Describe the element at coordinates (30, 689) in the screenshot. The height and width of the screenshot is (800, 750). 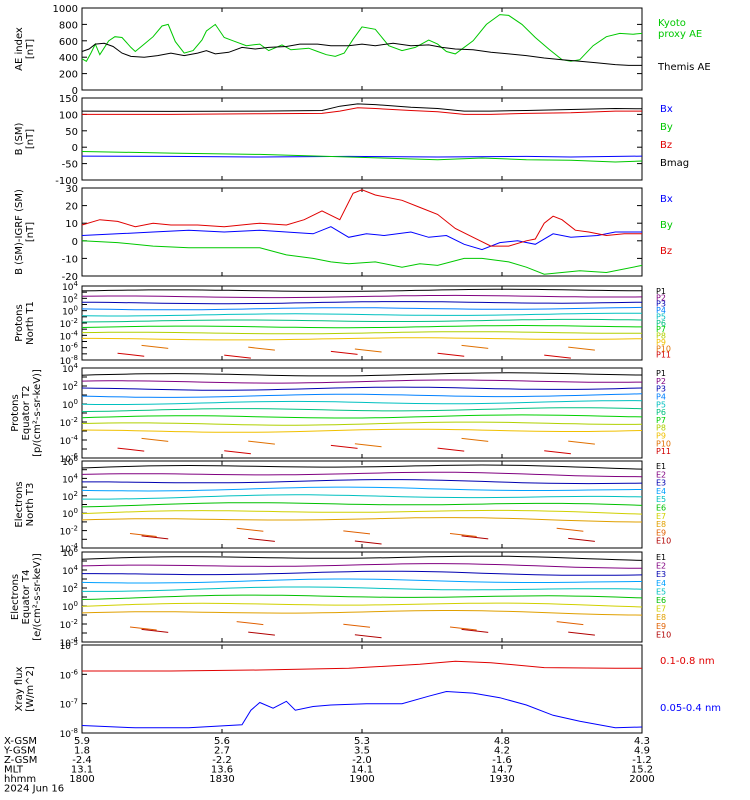
I see `y-axis-label: [W/m^2]` at that location.